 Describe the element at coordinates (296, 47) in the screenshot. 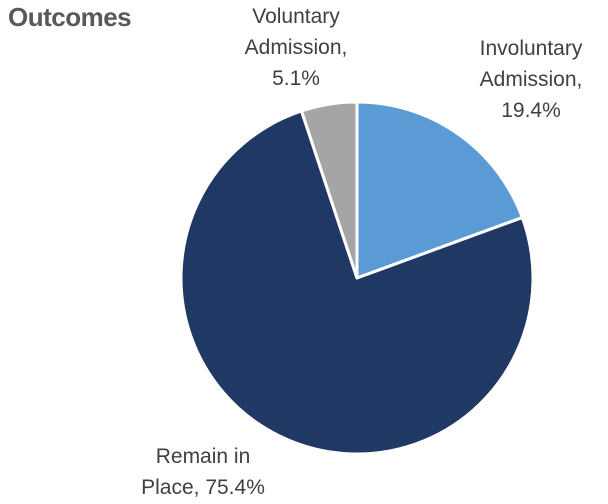

I see `data-label-2: Voluntary Admission, 5.1%` at that location.